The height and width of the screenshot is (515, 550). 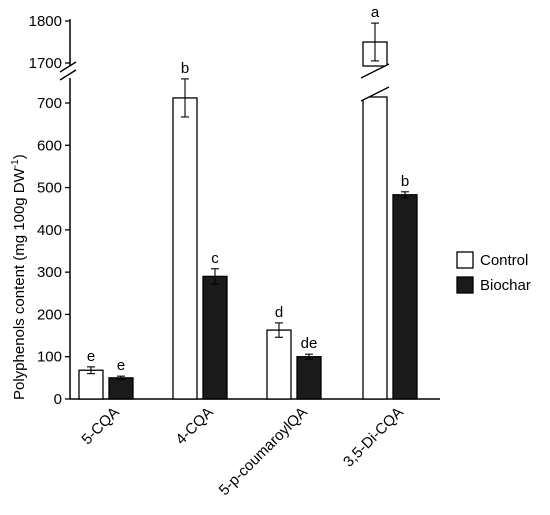 I want to click on significance-label: de, so click(x=309, y=343).